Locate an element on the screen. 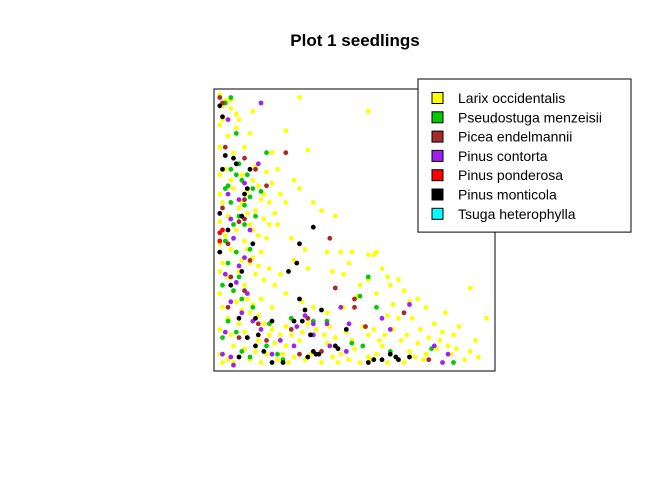 Image resolution: width=672 pixels, height=480 pixels. legend-label-6: Tsuga heterophylla is located at coordinates (517, 214).